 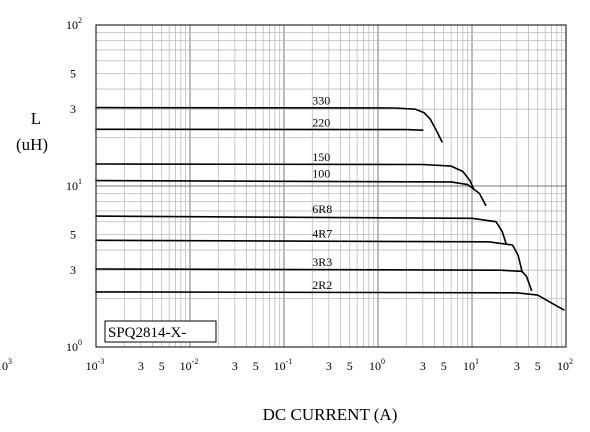 What do you see at coordinates (322, 262) in the screenshot?
I see `series-label-3R3: 3R3` at bounding box center [322, 262].